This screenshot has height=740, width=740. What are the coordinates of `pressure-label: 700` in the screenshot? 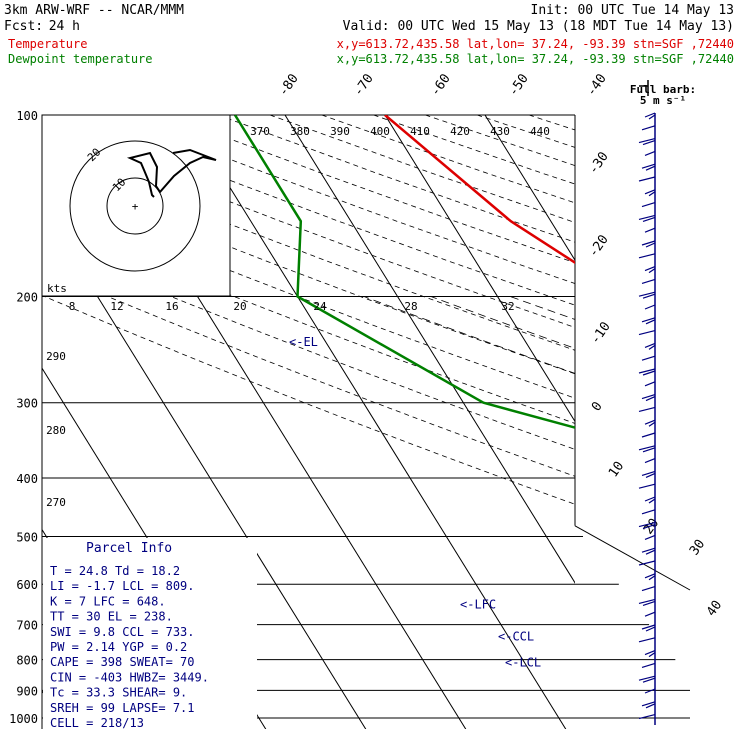 It's located at (27, 626).